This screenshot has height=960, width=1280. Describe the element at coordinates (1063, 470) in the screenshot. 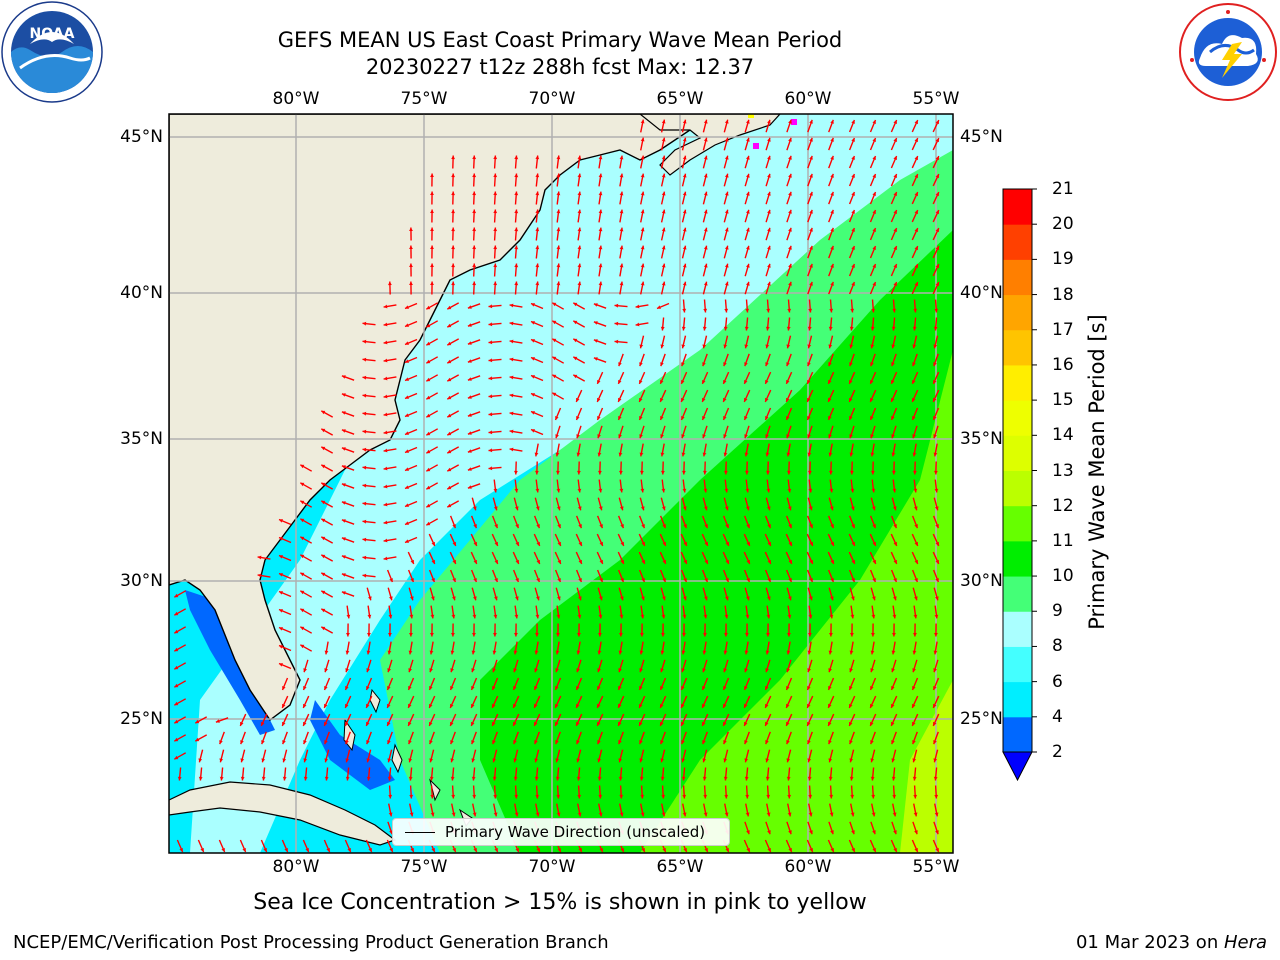

I see `colorbar-tick-label: 13` at that location.